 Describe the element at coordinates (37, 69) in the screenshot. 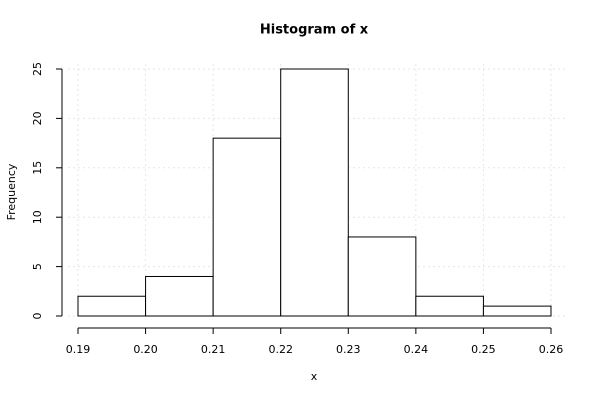

I see `y-tick-label: 25` at that location.